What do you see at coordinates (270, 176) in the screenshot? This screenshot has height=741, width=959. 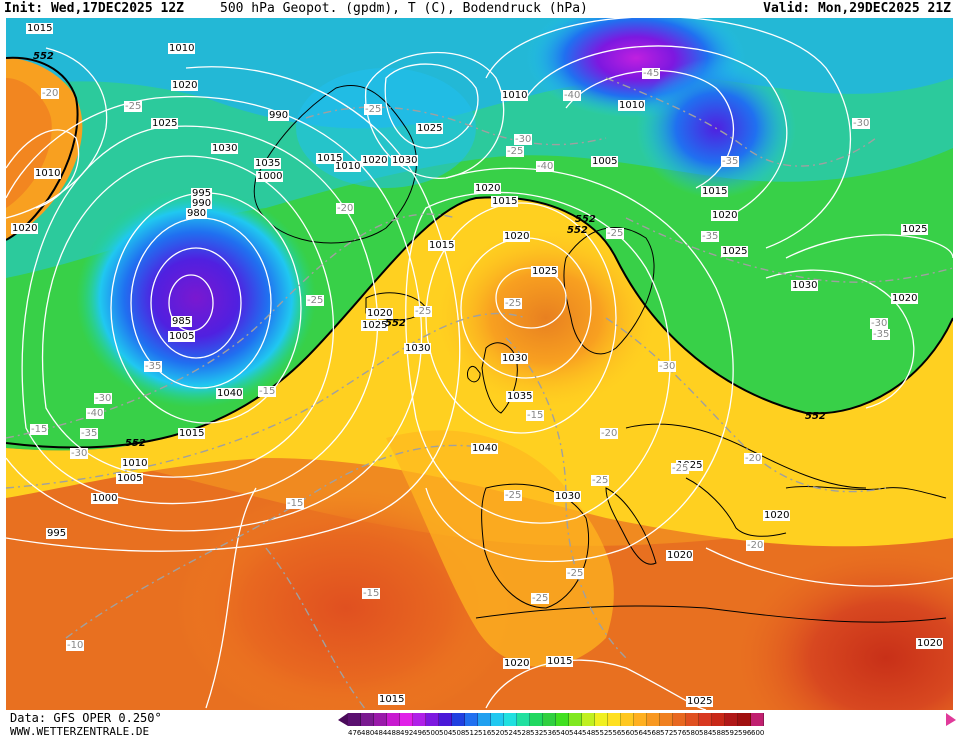 I see `isobar-label: 1000` at bounding box center [270, 176].